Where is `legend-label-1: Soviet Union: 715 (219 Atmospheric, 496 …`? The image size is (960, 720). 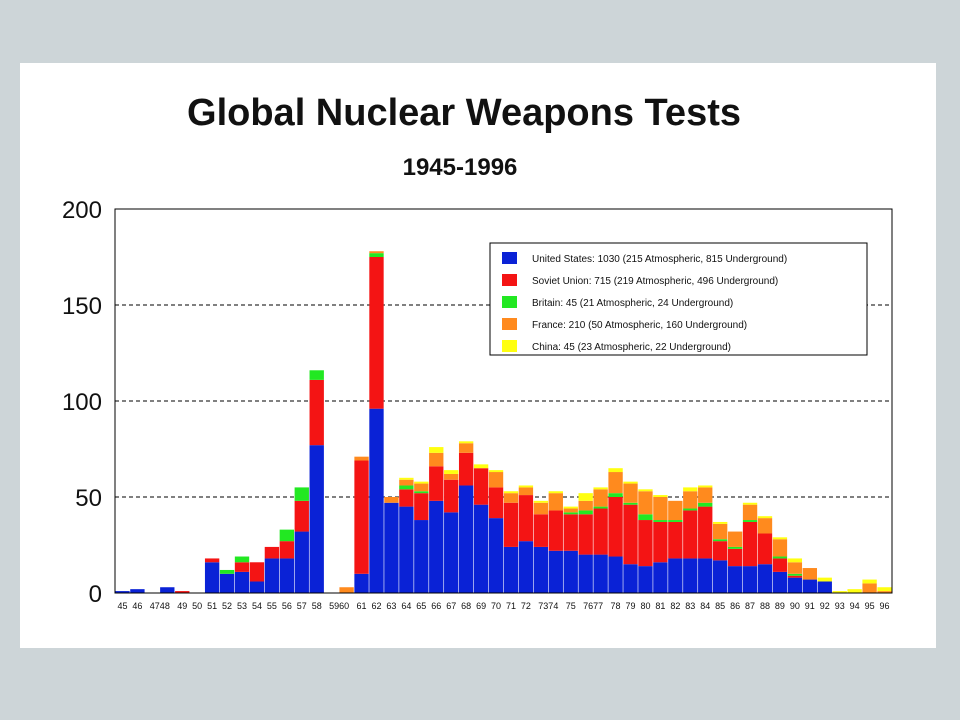
legend-label-1: Soviet Union: 715 (219 Atmospheric, 496 … is located at coordinates (655, 281).